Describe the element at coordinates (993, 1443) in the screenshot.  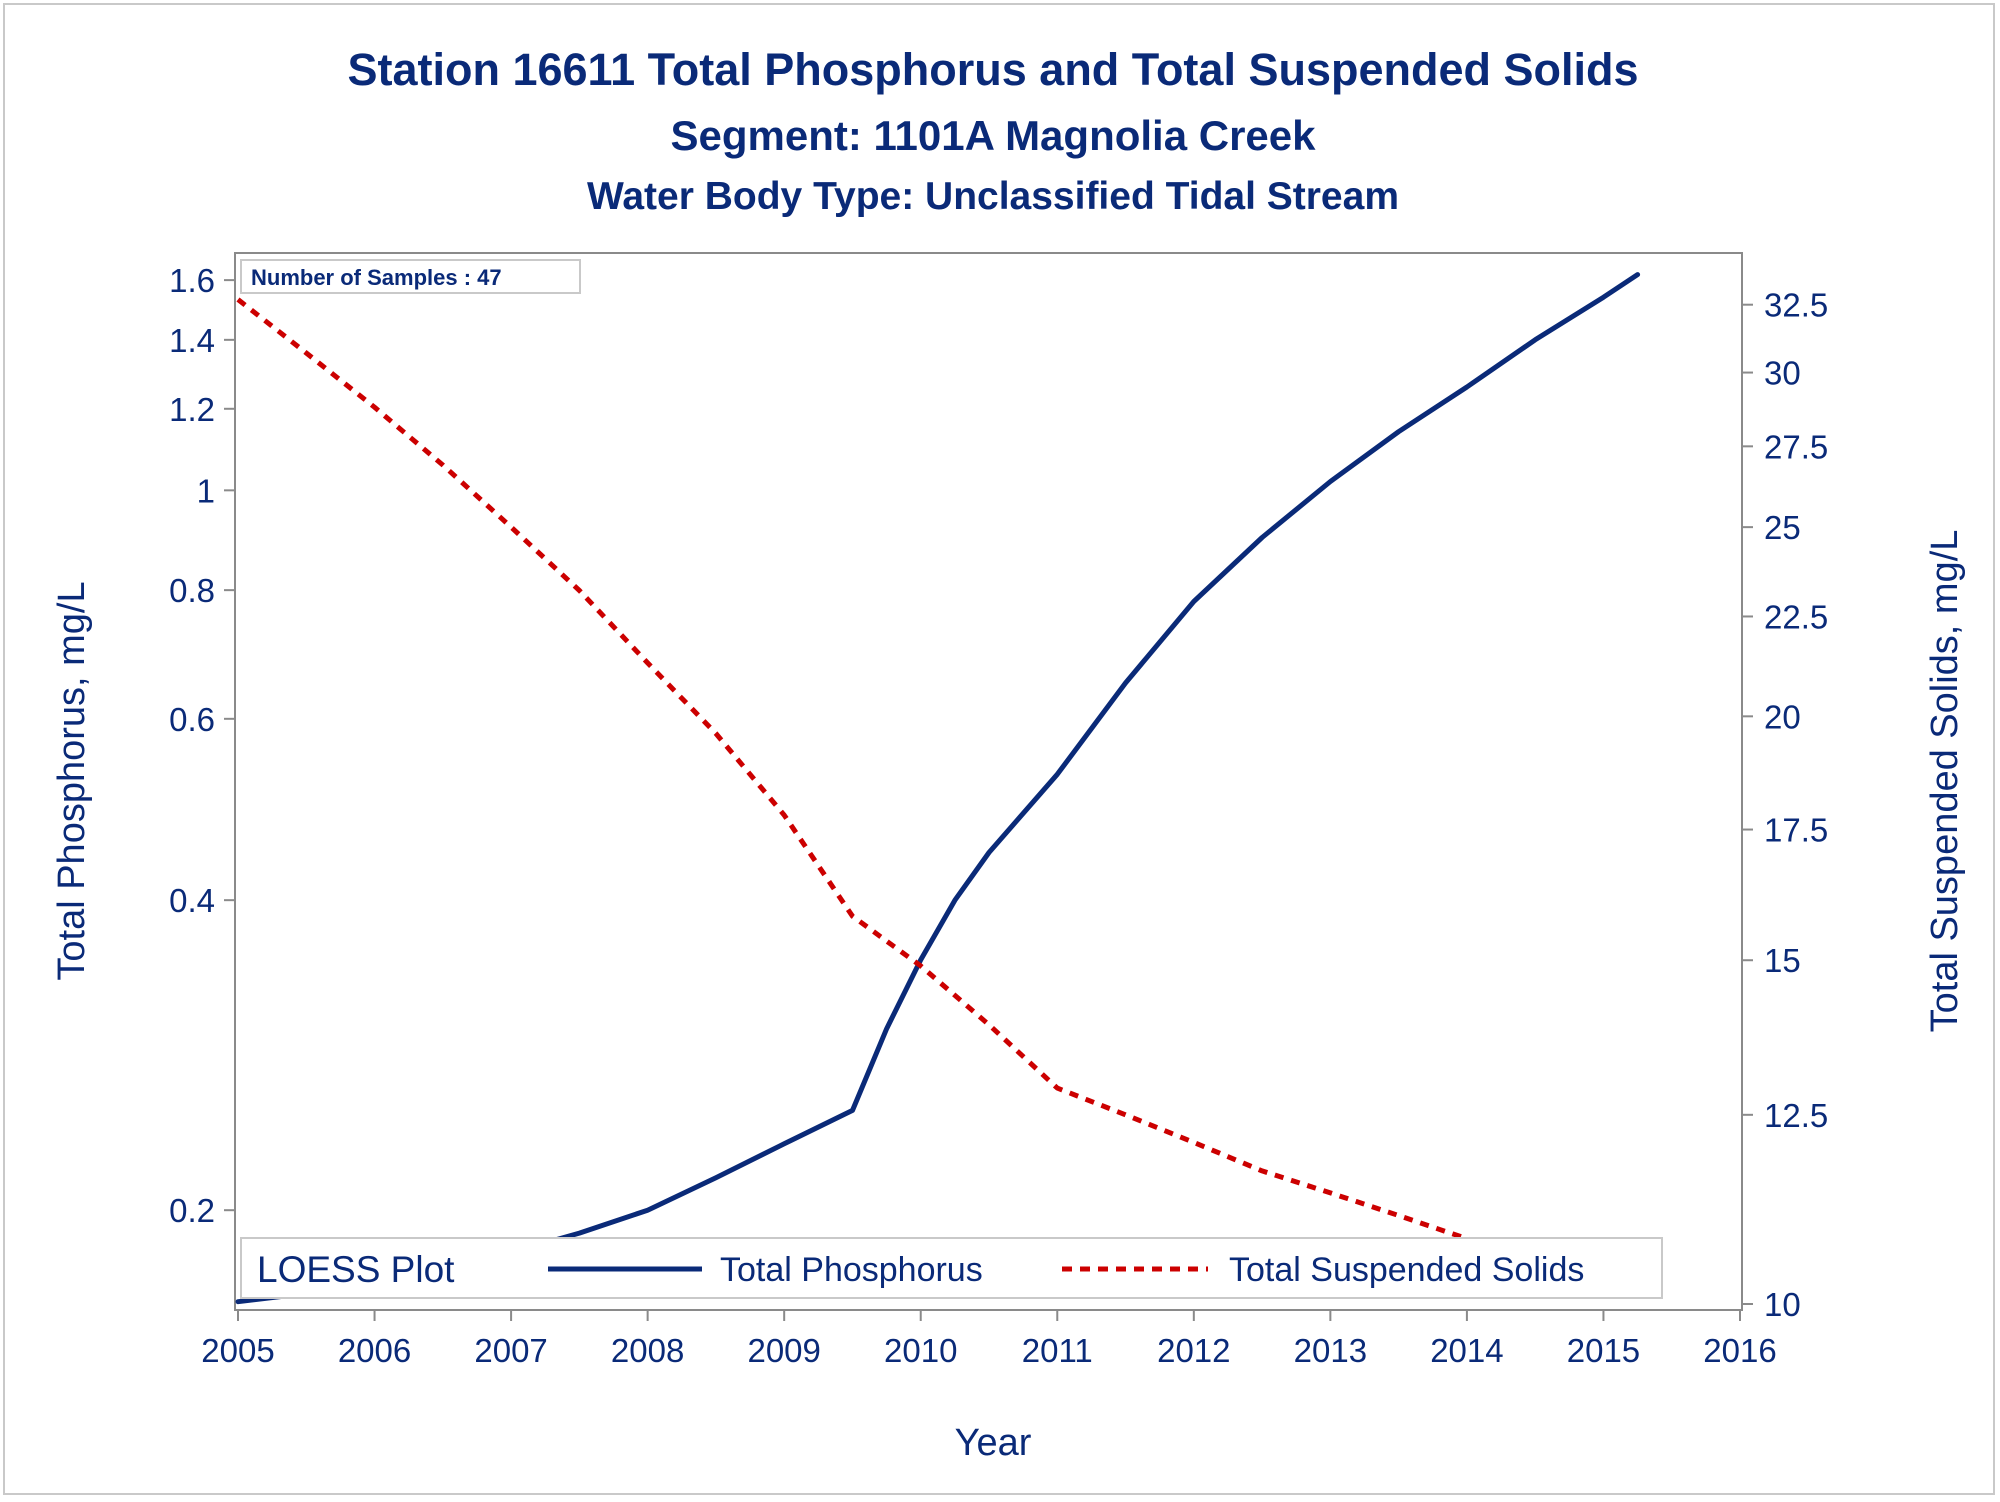
I see `x-axis-label: Year` at that location.